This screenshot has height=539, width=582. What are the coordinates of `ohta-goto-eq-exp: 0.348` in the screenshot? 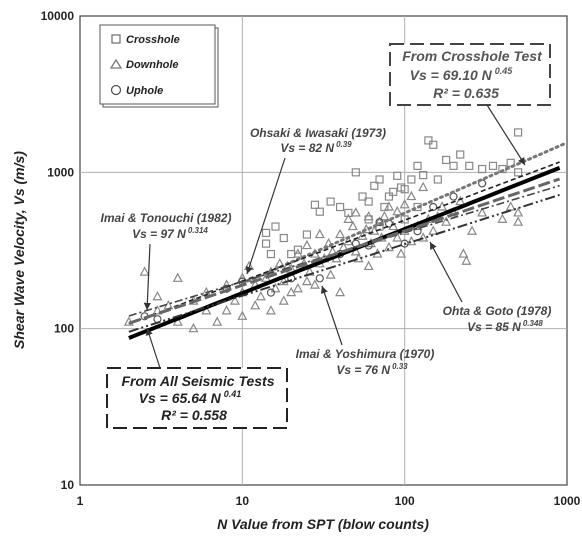 It's located at (533, 323).